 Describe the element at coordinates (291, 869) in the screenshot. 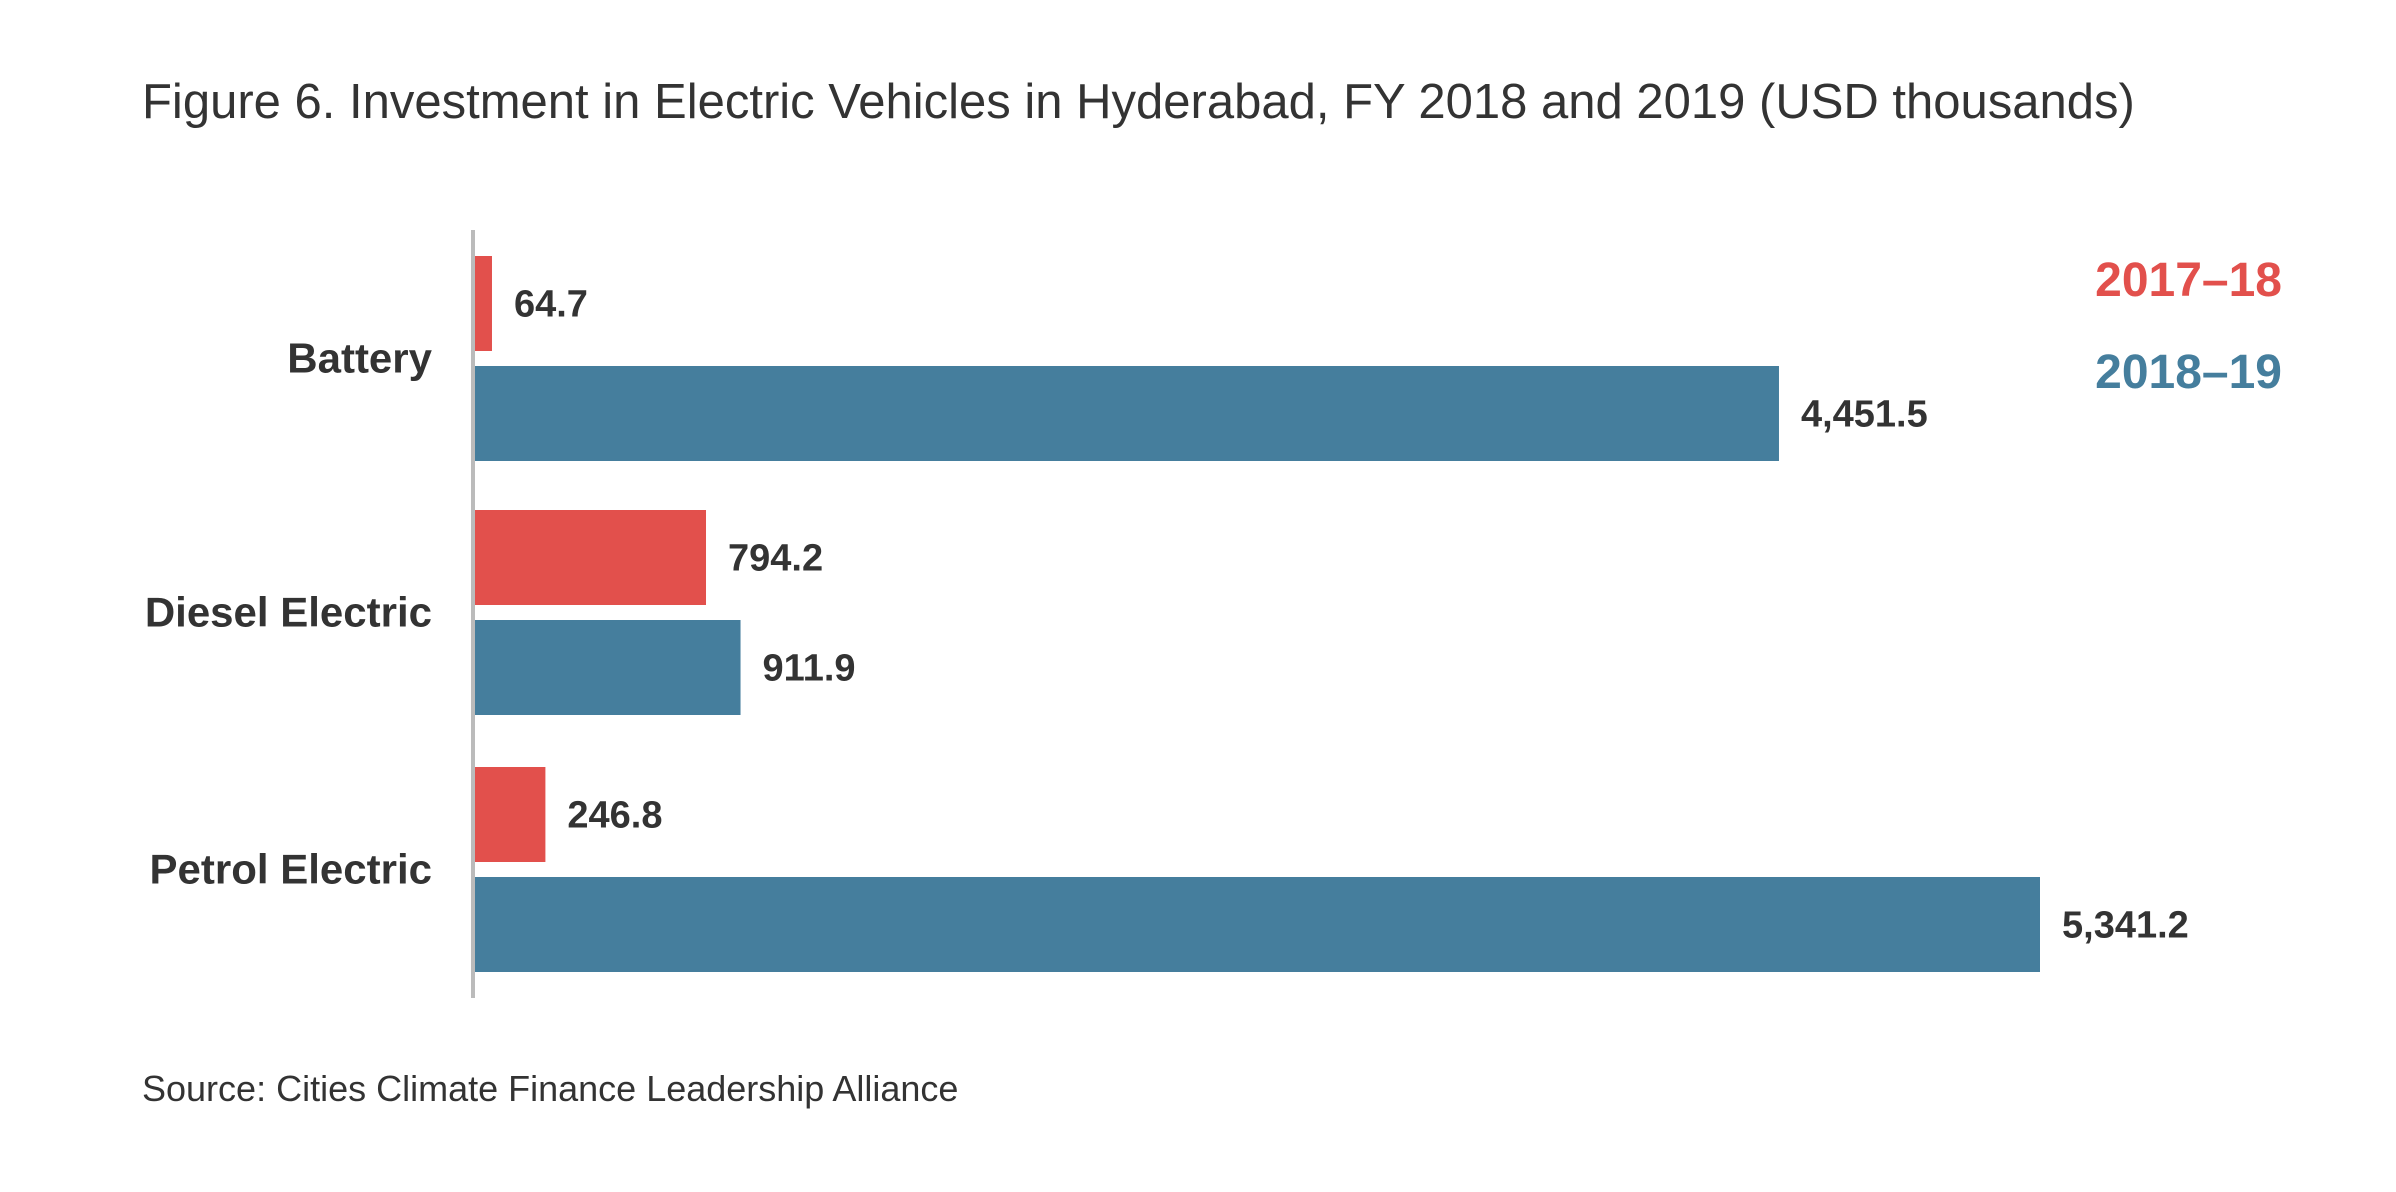

I see `category-label-petrol-electric: Petrol Electric` at that location.